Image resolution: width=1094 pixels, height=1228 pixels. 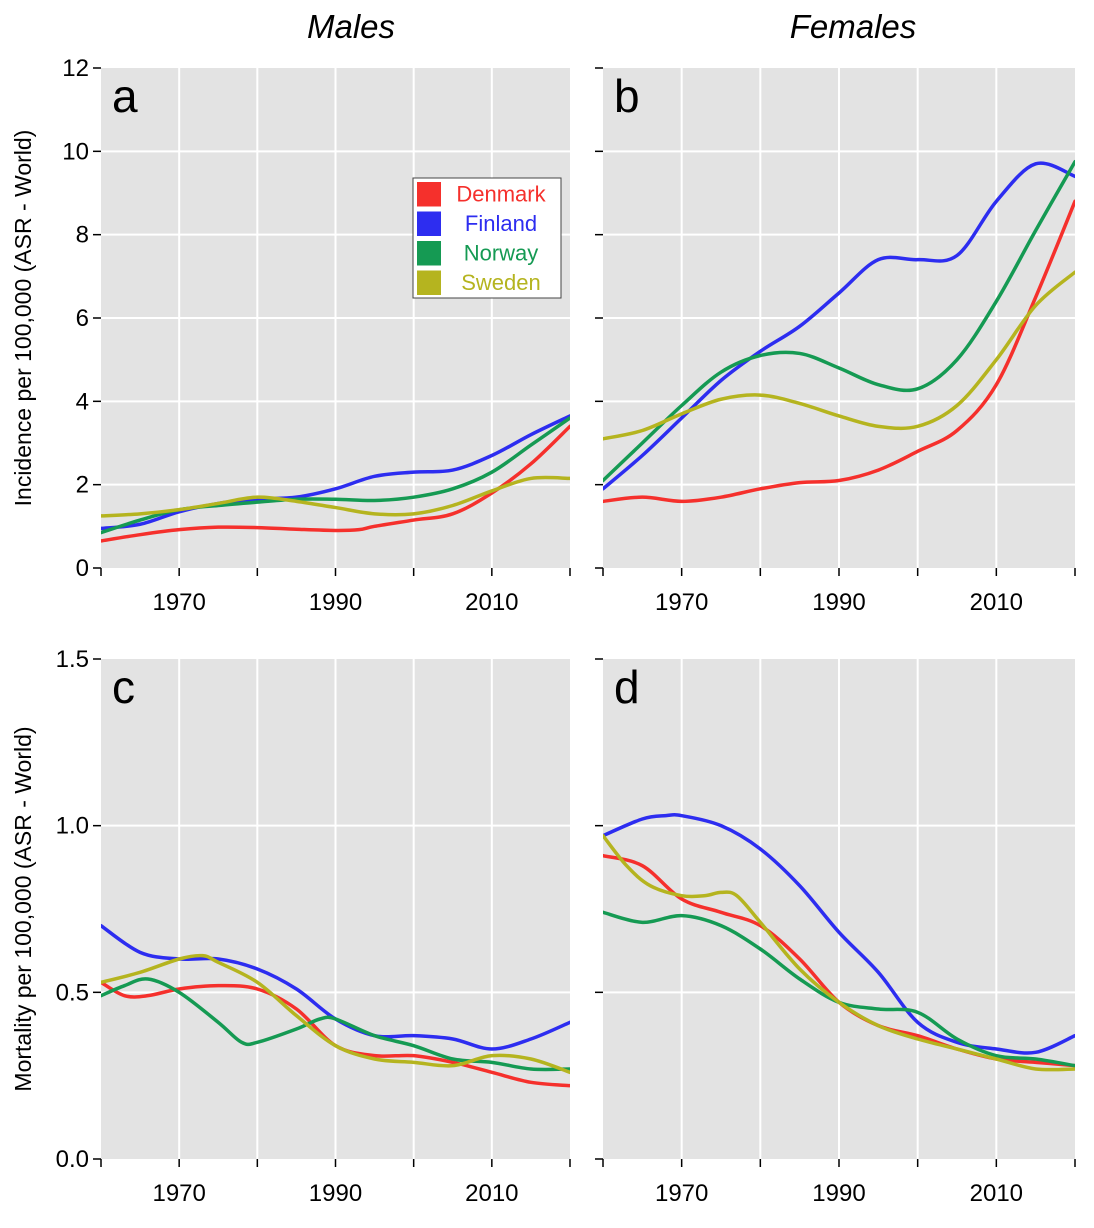 I want to click on y-tick-label: 0, so click(x=82, y=568).